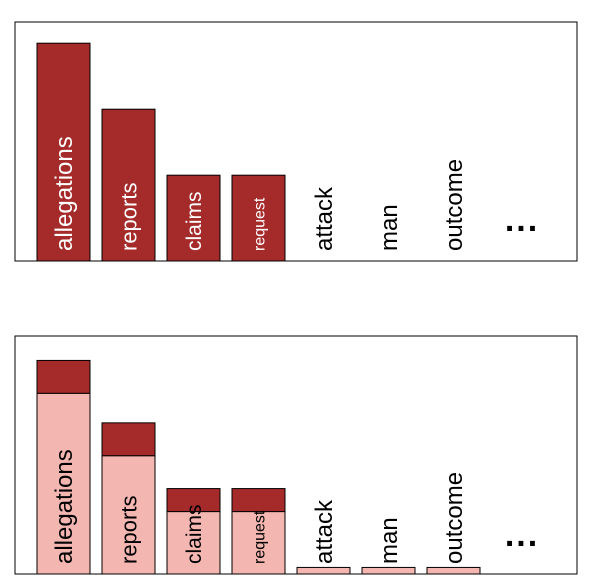 This screenshot has height=582, width=592. I want to click on bottom-bar-claims-seg0, so click(193, 543).